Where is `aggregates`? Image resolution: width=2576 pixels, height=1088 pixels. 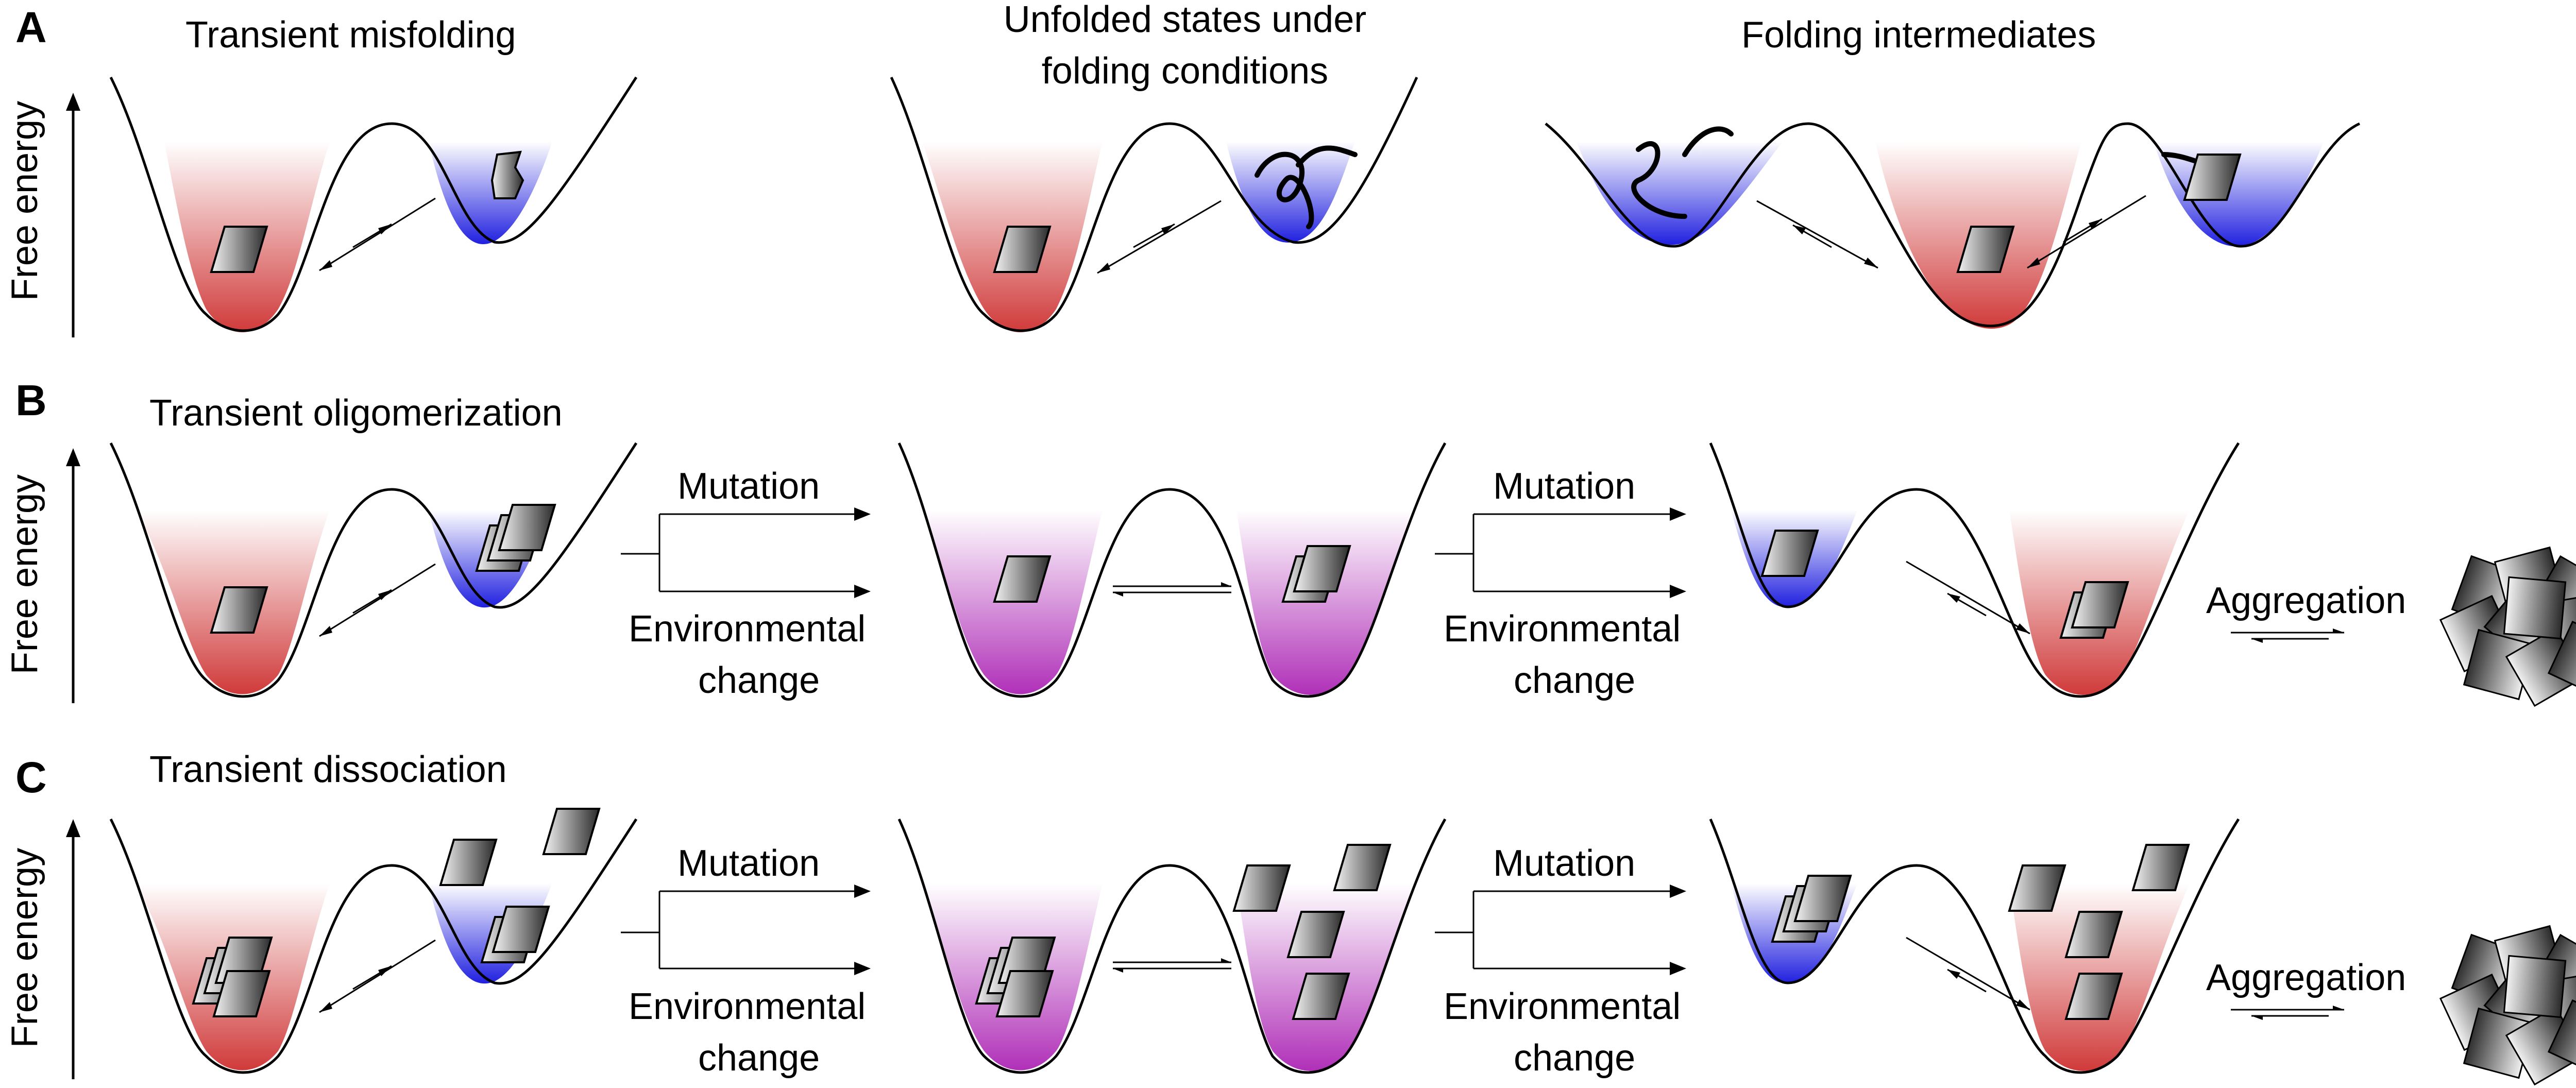 aggregates is located at coordinates (2508, 816).